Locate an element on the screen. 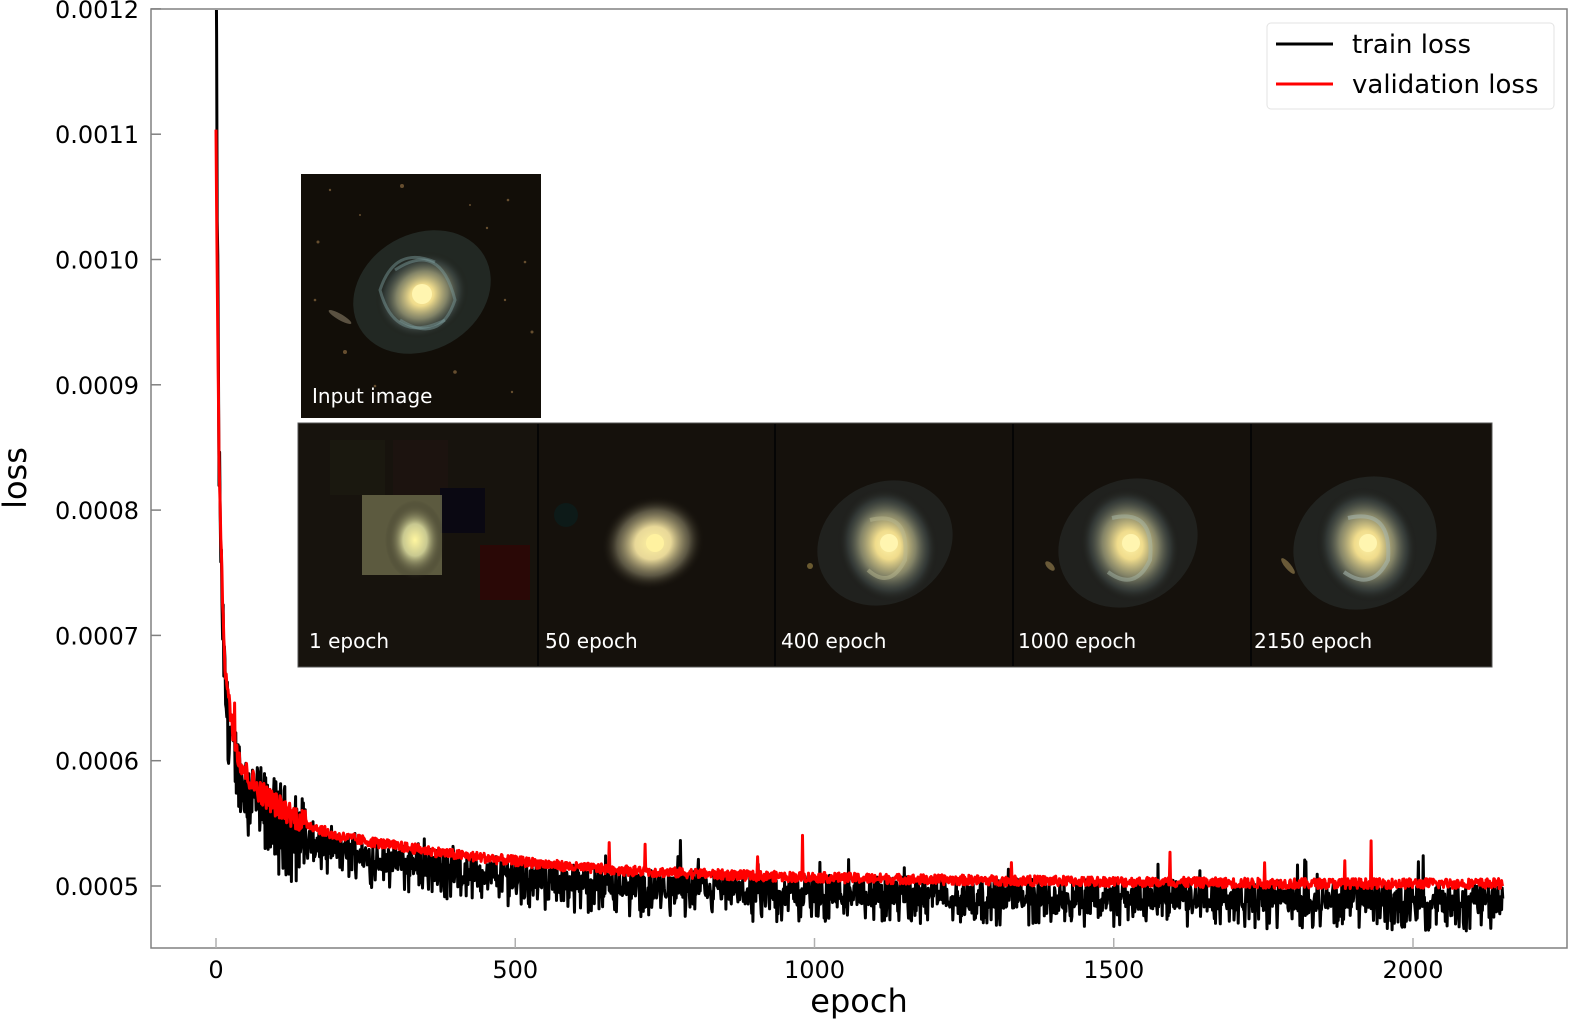 This screenshot has width=1570, height=1020. y-tick-label: 0.0007 is located at coordinates (97, 636).